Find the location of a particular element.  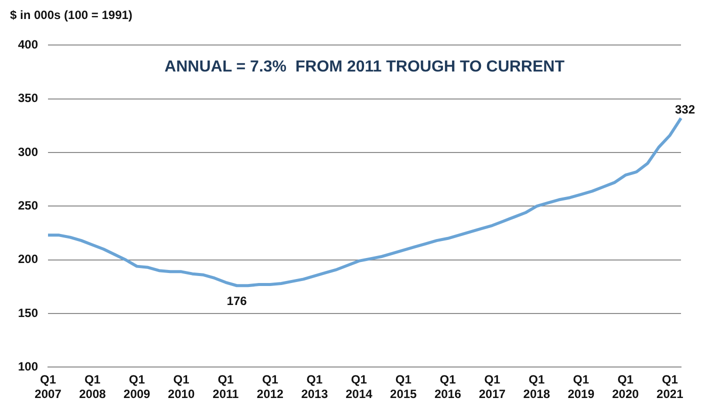

y-tick-label: 350 is located at coordinates (28, 98).